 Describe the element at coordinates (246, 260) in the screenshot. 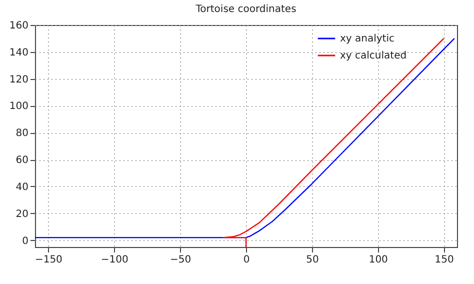

I see `x-tick-label: 0` at that location.